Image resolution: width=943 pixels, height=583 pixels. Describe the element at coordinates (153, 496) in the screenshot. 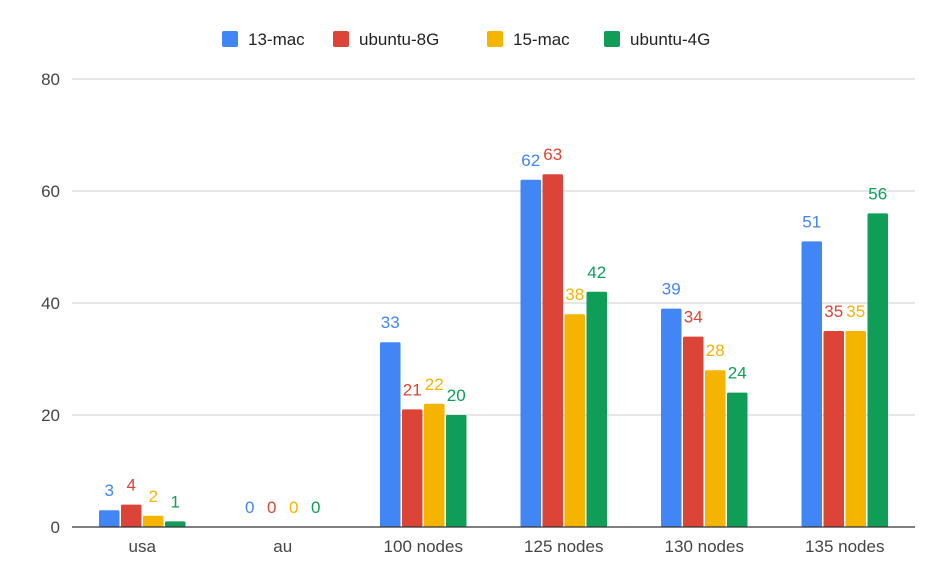

I see `data-label: 2` at that location.